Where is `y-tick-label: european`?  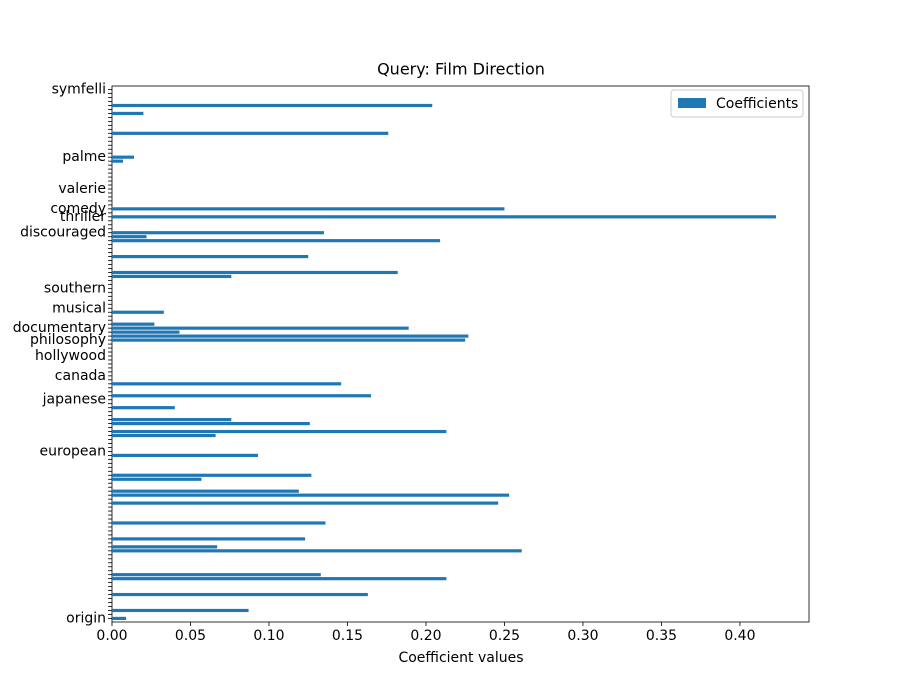
y-tick-label: european is located at coordinates (73, 451).